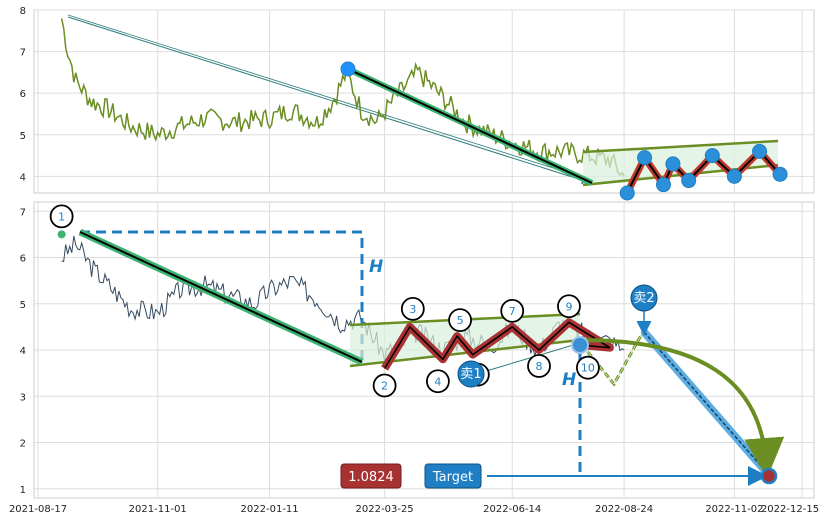 This screenshot has width=821, height=522. Describe the element at coordinates (348, 69) in the screenshot. I see `top-start-marker` at that location.